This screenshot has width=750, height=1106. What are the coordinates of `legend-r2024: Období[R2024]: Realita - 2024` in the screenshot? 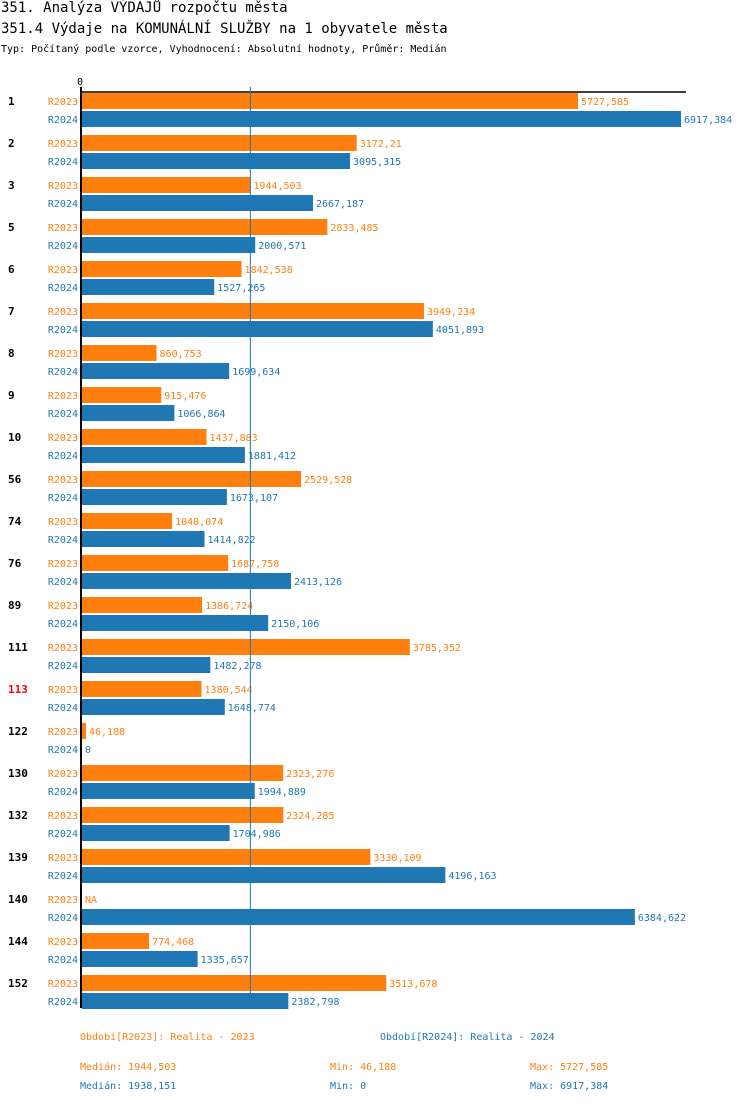 It's located at (467, 1037).